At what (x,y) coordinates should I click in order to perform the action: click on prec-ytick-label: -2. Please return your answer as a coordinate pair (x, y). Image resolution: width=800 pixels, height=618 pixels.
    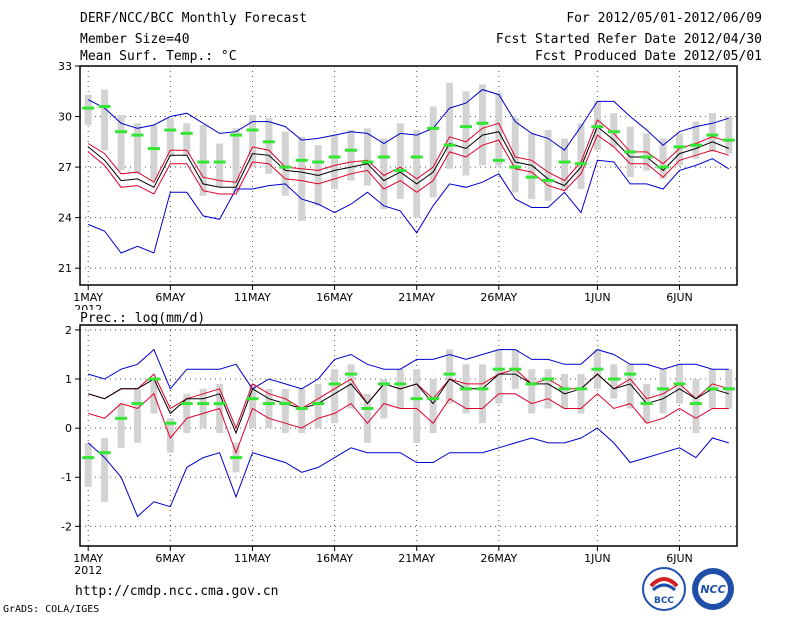
    Looking at the image, I should click on (66, 526).